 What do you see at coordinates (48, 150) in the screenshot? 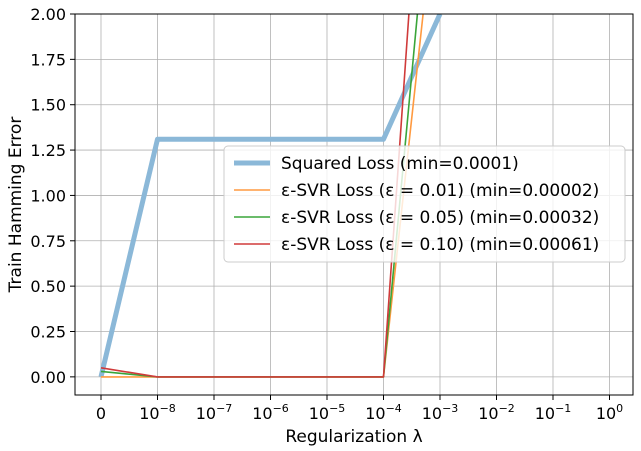
I see `y-tick-label: 1.25` at bounding box center [48, 150].